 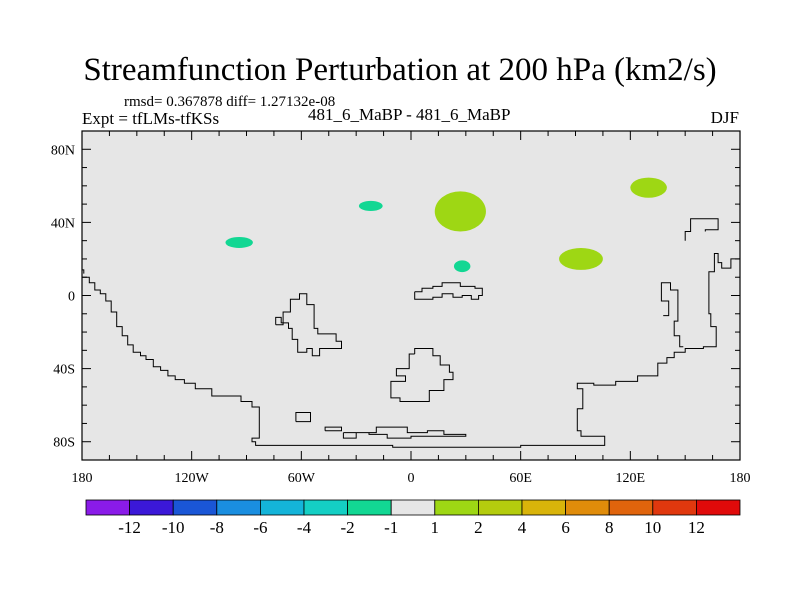 What do you see at coordinates (409, 114) in the screenshot?
I see `case-label: 481_6_MaBP - 481_6_MaBP` at bounding box center [409, 114].